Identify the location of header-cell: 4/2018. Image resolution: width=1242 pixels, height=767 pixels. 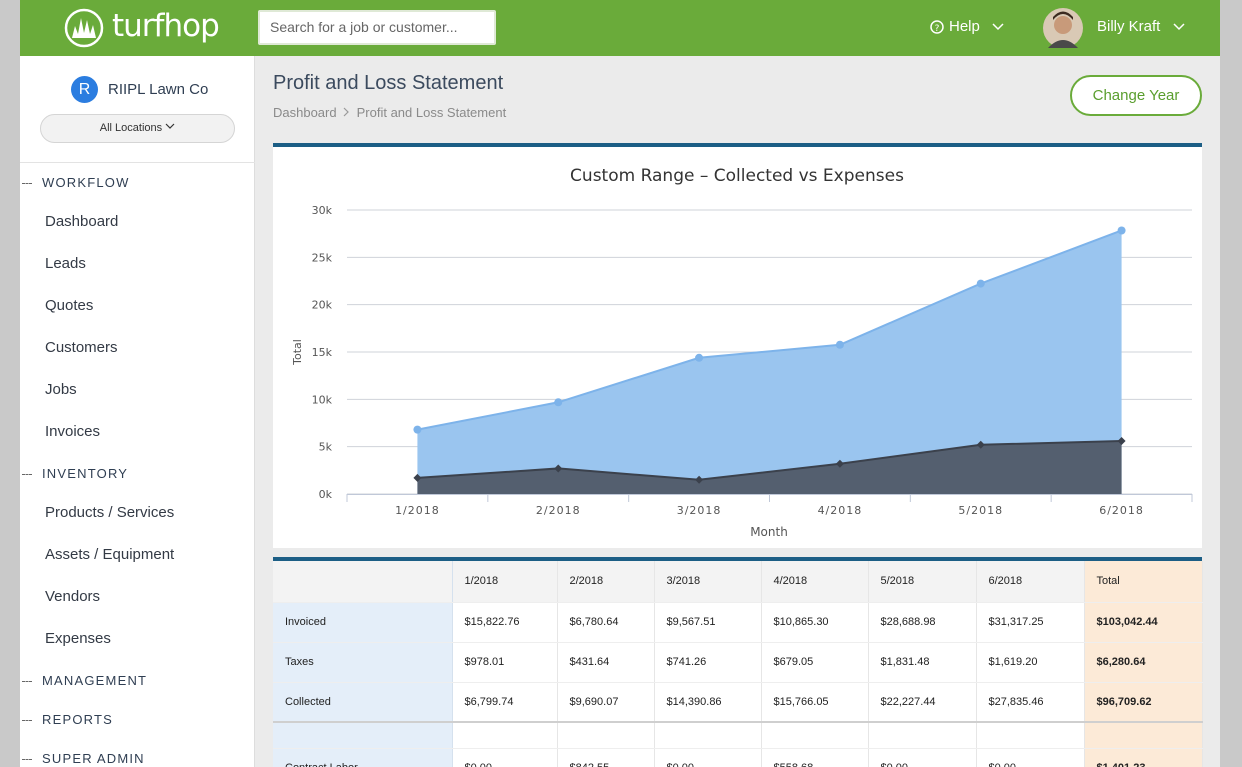
(814, 581).